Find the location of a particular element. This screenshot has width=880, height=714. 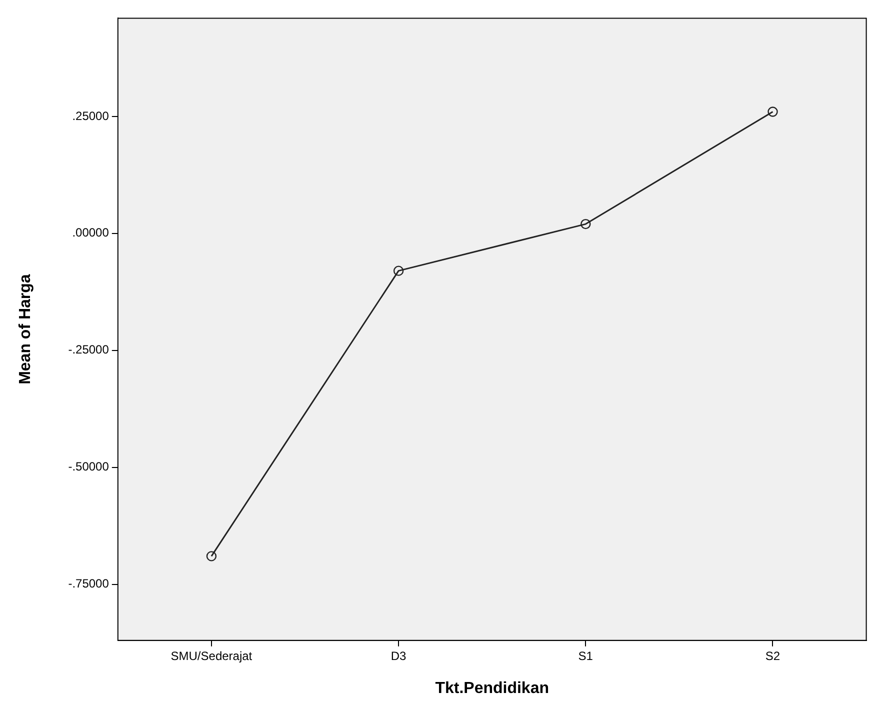

x-tick-label: D3 is located at coordinates (398, 655).